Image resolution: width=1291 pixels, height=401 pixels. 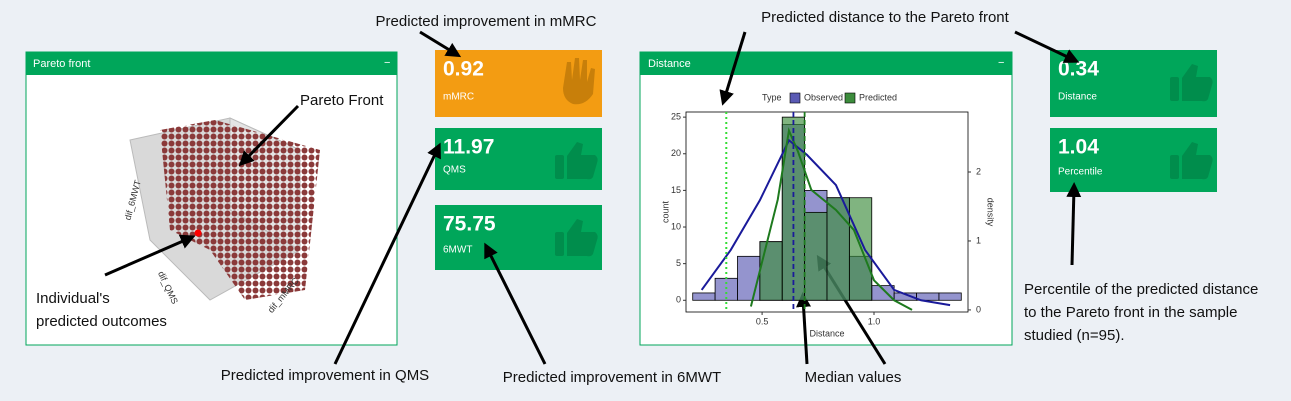 I want to click on box-label: 6MWT, so click(x=457, y=250).